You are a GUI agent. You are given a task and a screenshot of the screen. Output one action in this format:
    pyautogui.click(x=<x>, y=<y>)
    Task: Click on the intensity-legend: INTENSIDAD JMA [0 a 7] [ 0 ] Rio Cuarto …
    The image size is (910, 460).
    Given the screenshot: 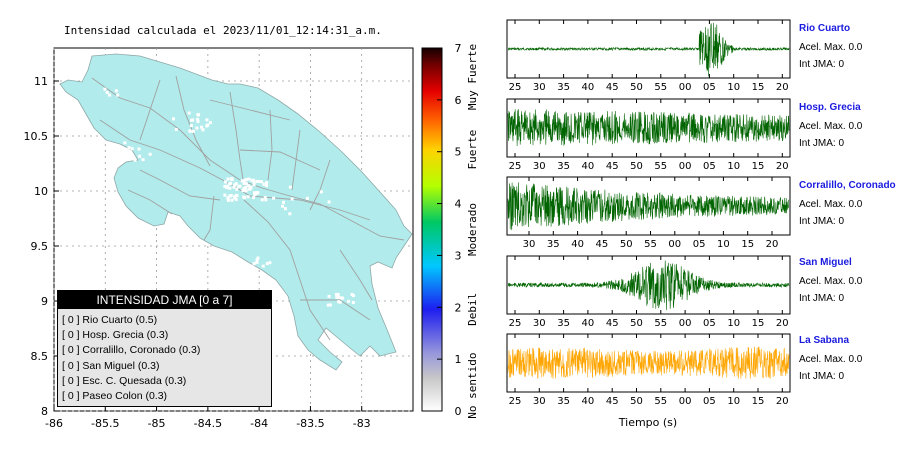 What is the action you would take?
    pyautogui.click(x=164, y=348)
    